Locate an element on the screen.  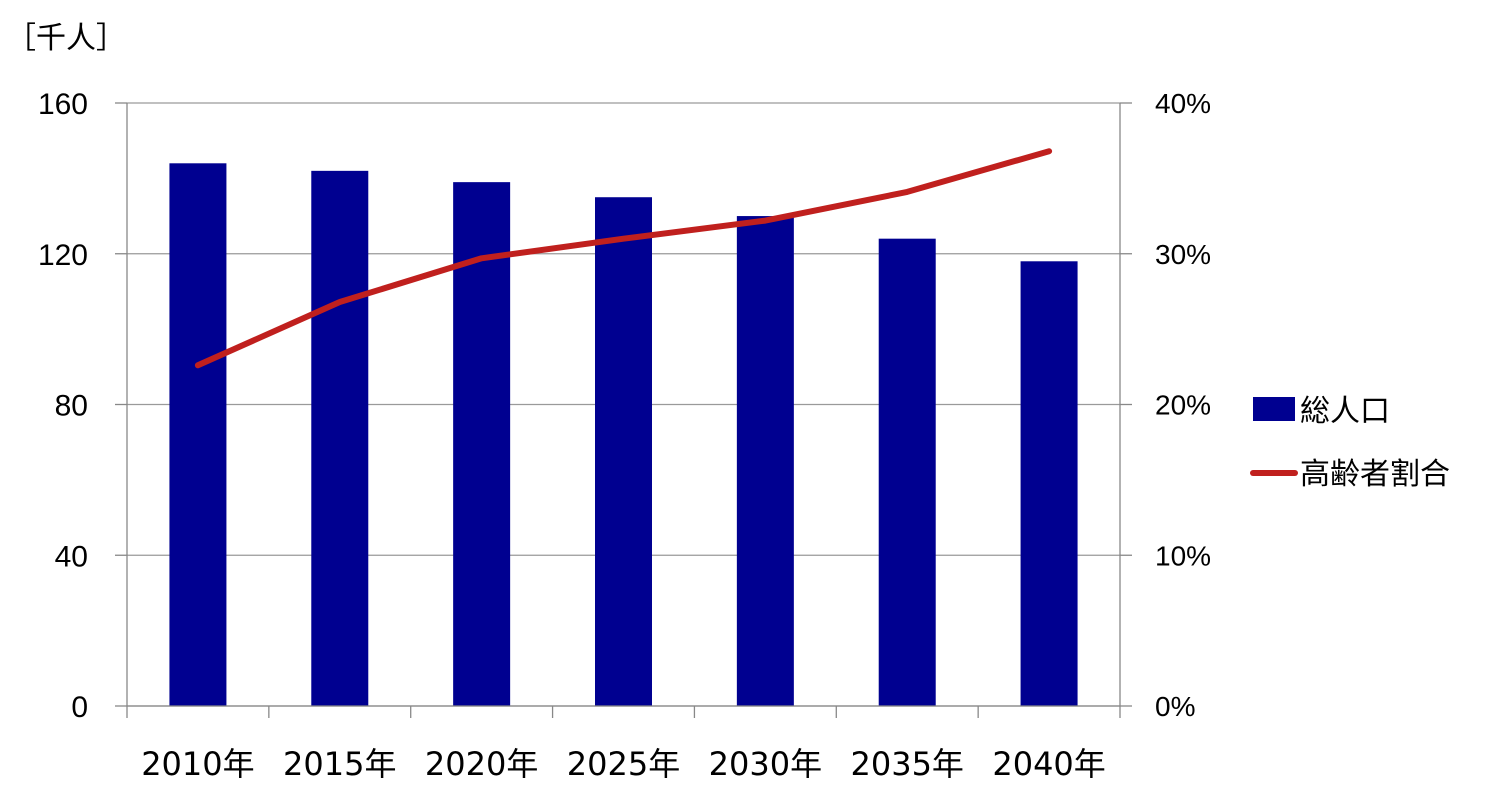
y-unit-label: ［千人］ is located at coordinates (66, 38).